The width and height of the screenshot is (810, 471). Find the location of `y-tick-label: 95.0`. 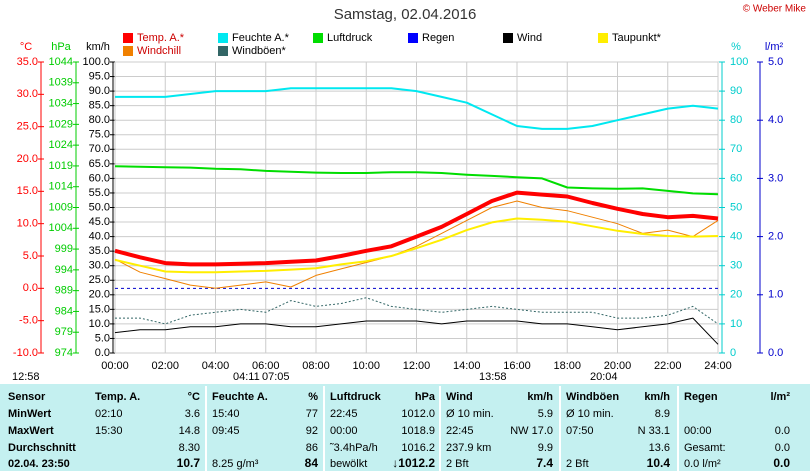

y-tick-label: 95.0 is located at coordinates (99, 76).